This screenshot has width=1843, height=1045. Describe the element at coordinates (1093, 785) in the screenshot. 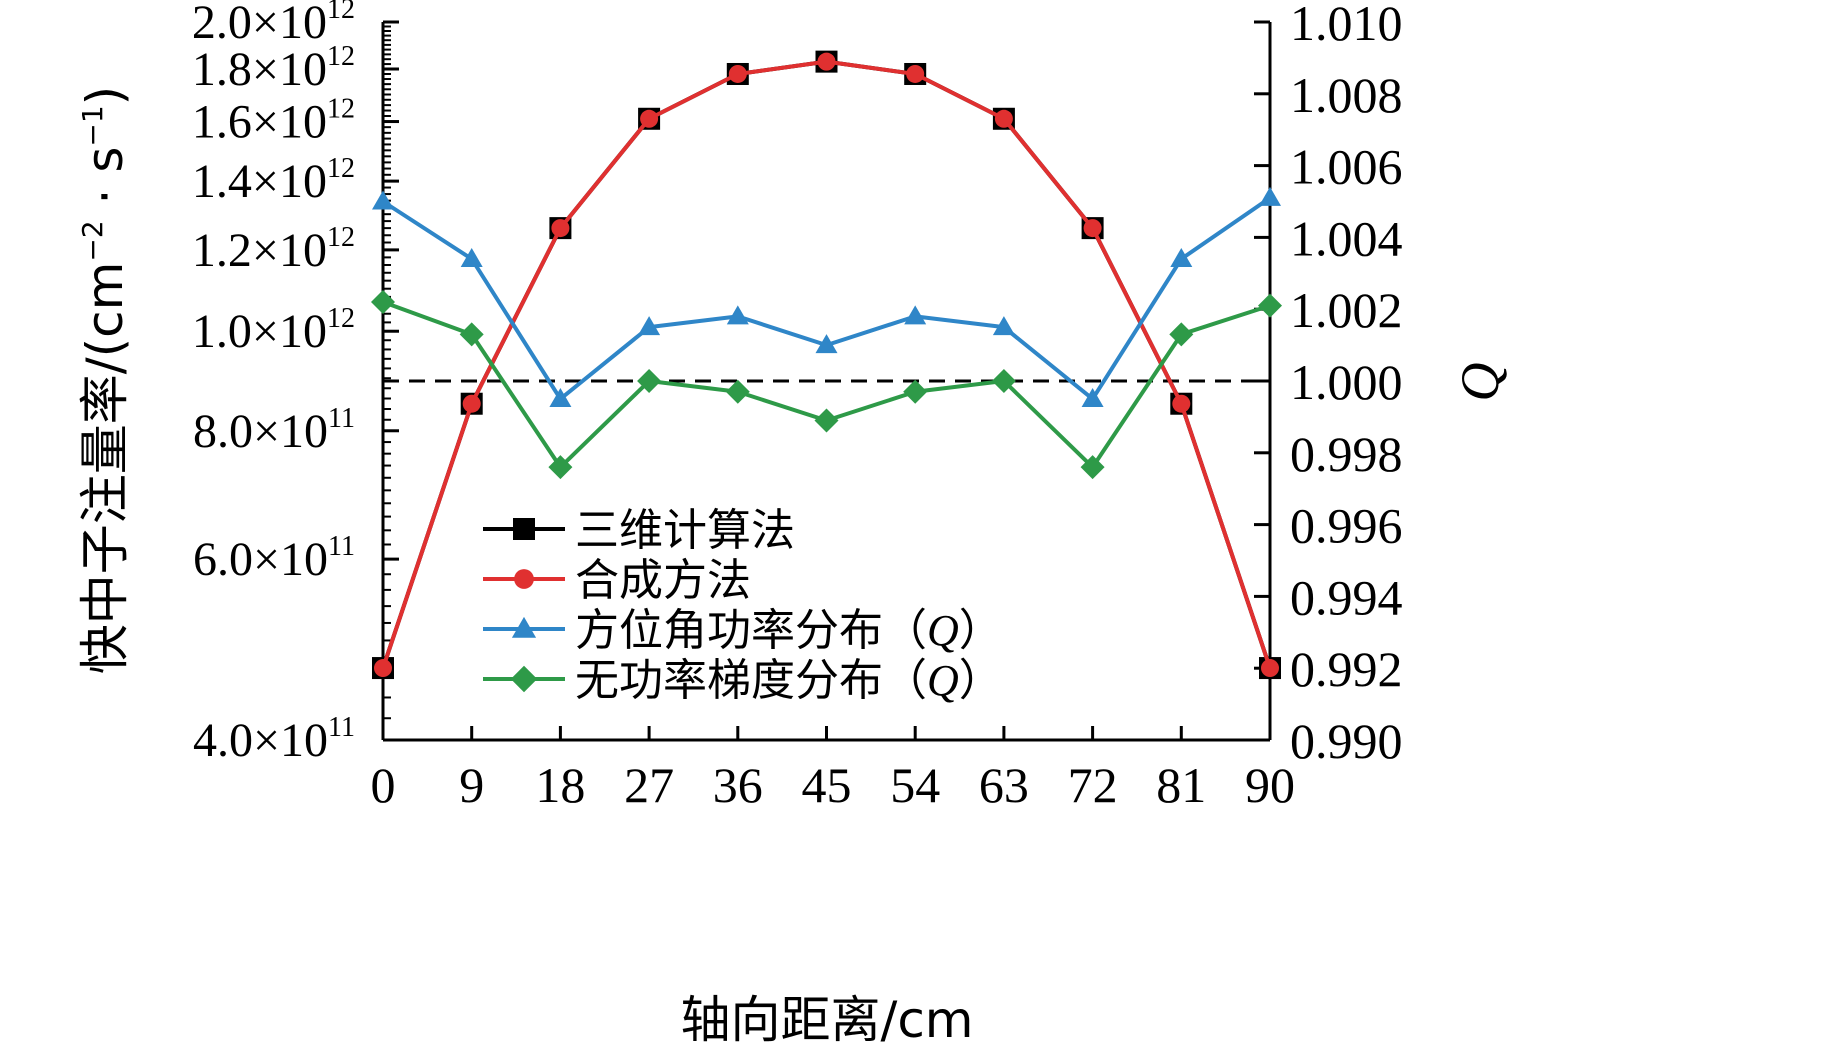

I see `x-tick-label: 72` at that location.